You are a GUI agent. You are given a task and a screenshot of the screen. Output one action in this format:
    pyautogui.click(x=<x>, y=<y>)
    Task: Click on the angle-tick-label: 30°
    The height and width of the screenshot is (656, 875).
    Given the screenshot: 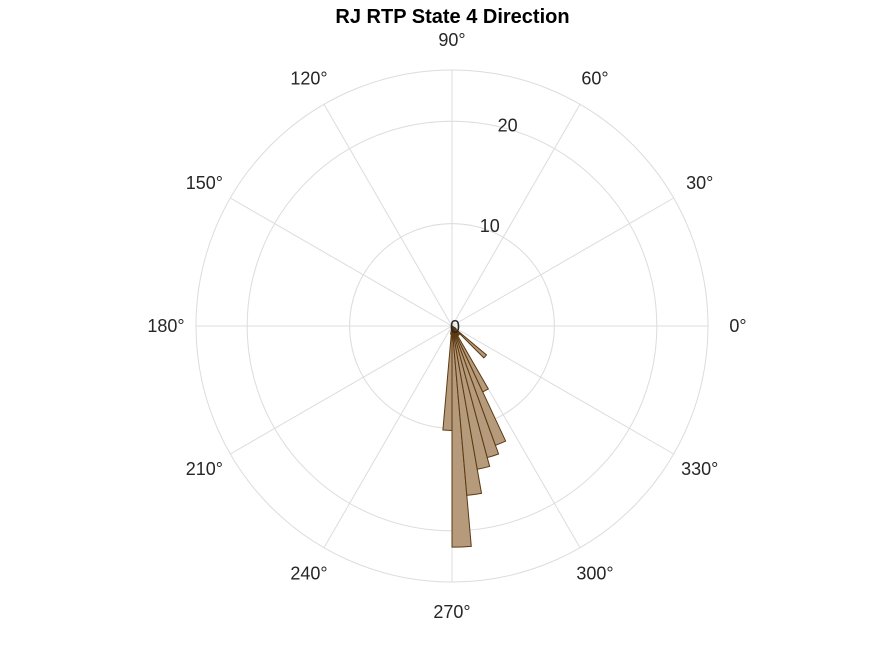 What is the action you would take?
    pyautogui.click(x=699, y=183)
    